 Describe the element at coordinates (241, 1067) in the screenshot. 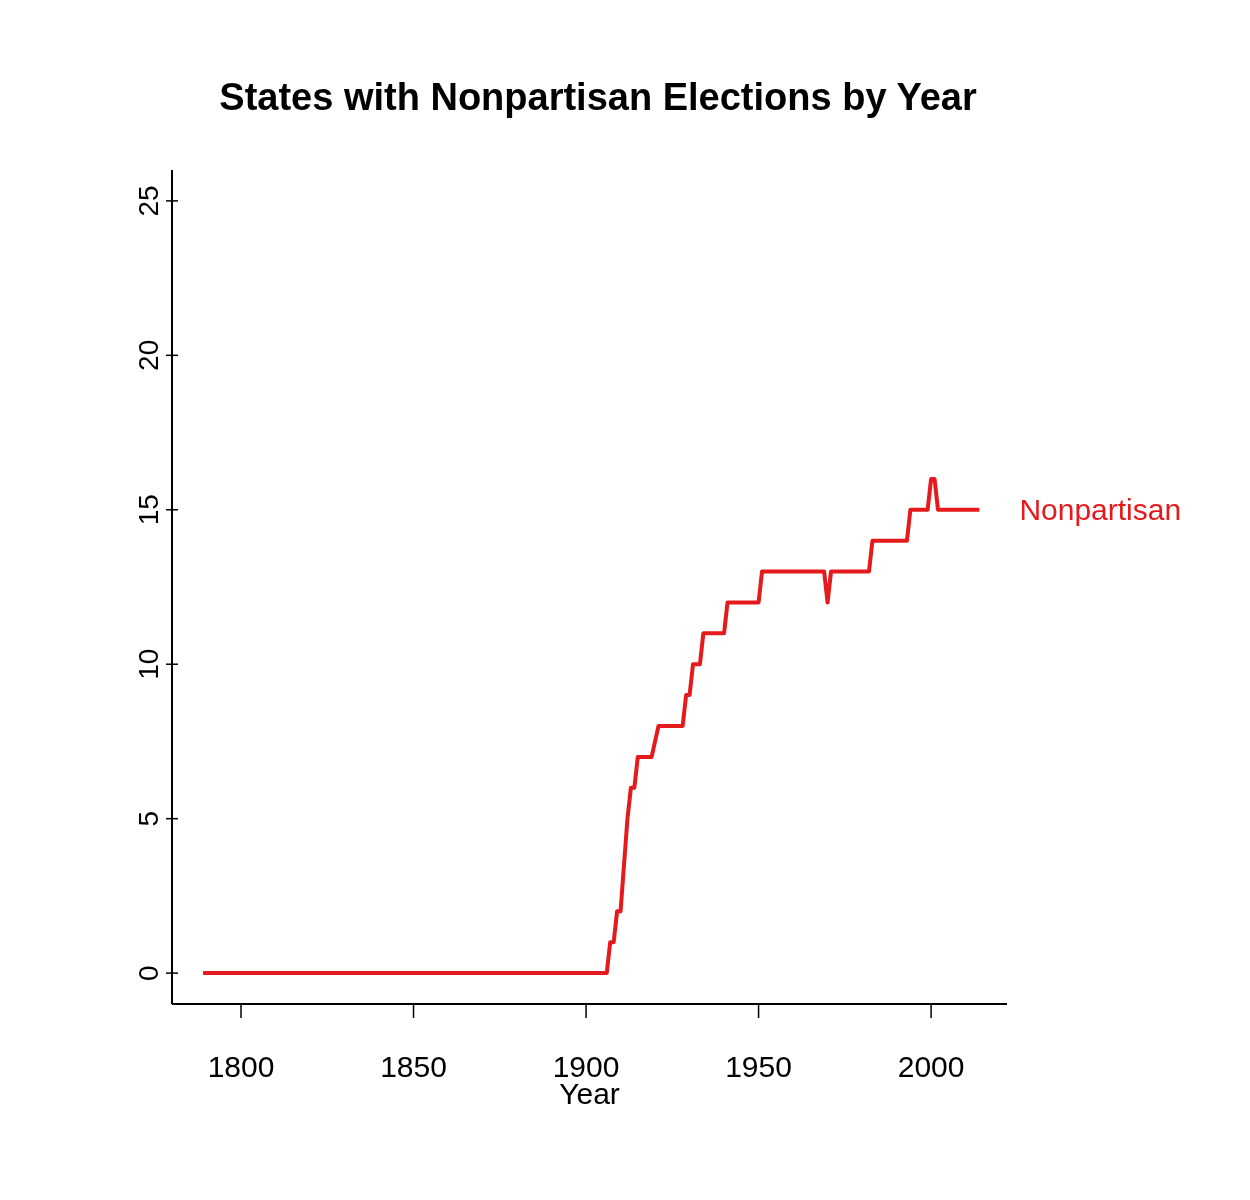

I see `x-tick-label: 1800` at that location.